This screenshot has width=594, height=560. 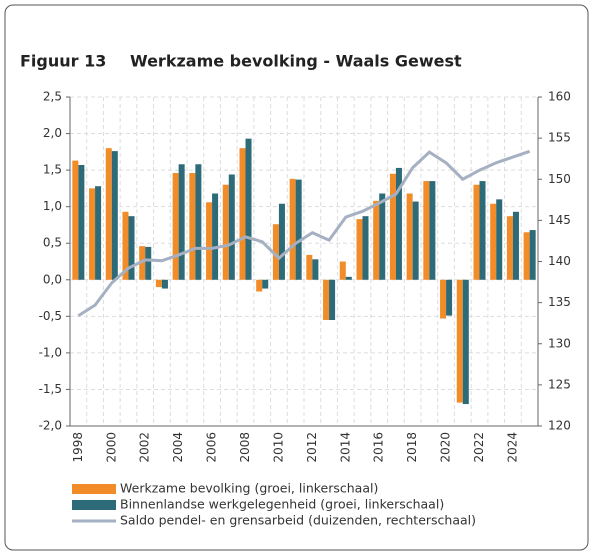 I want to click on x-tick-label: 2014, so click(x=345, y=447).